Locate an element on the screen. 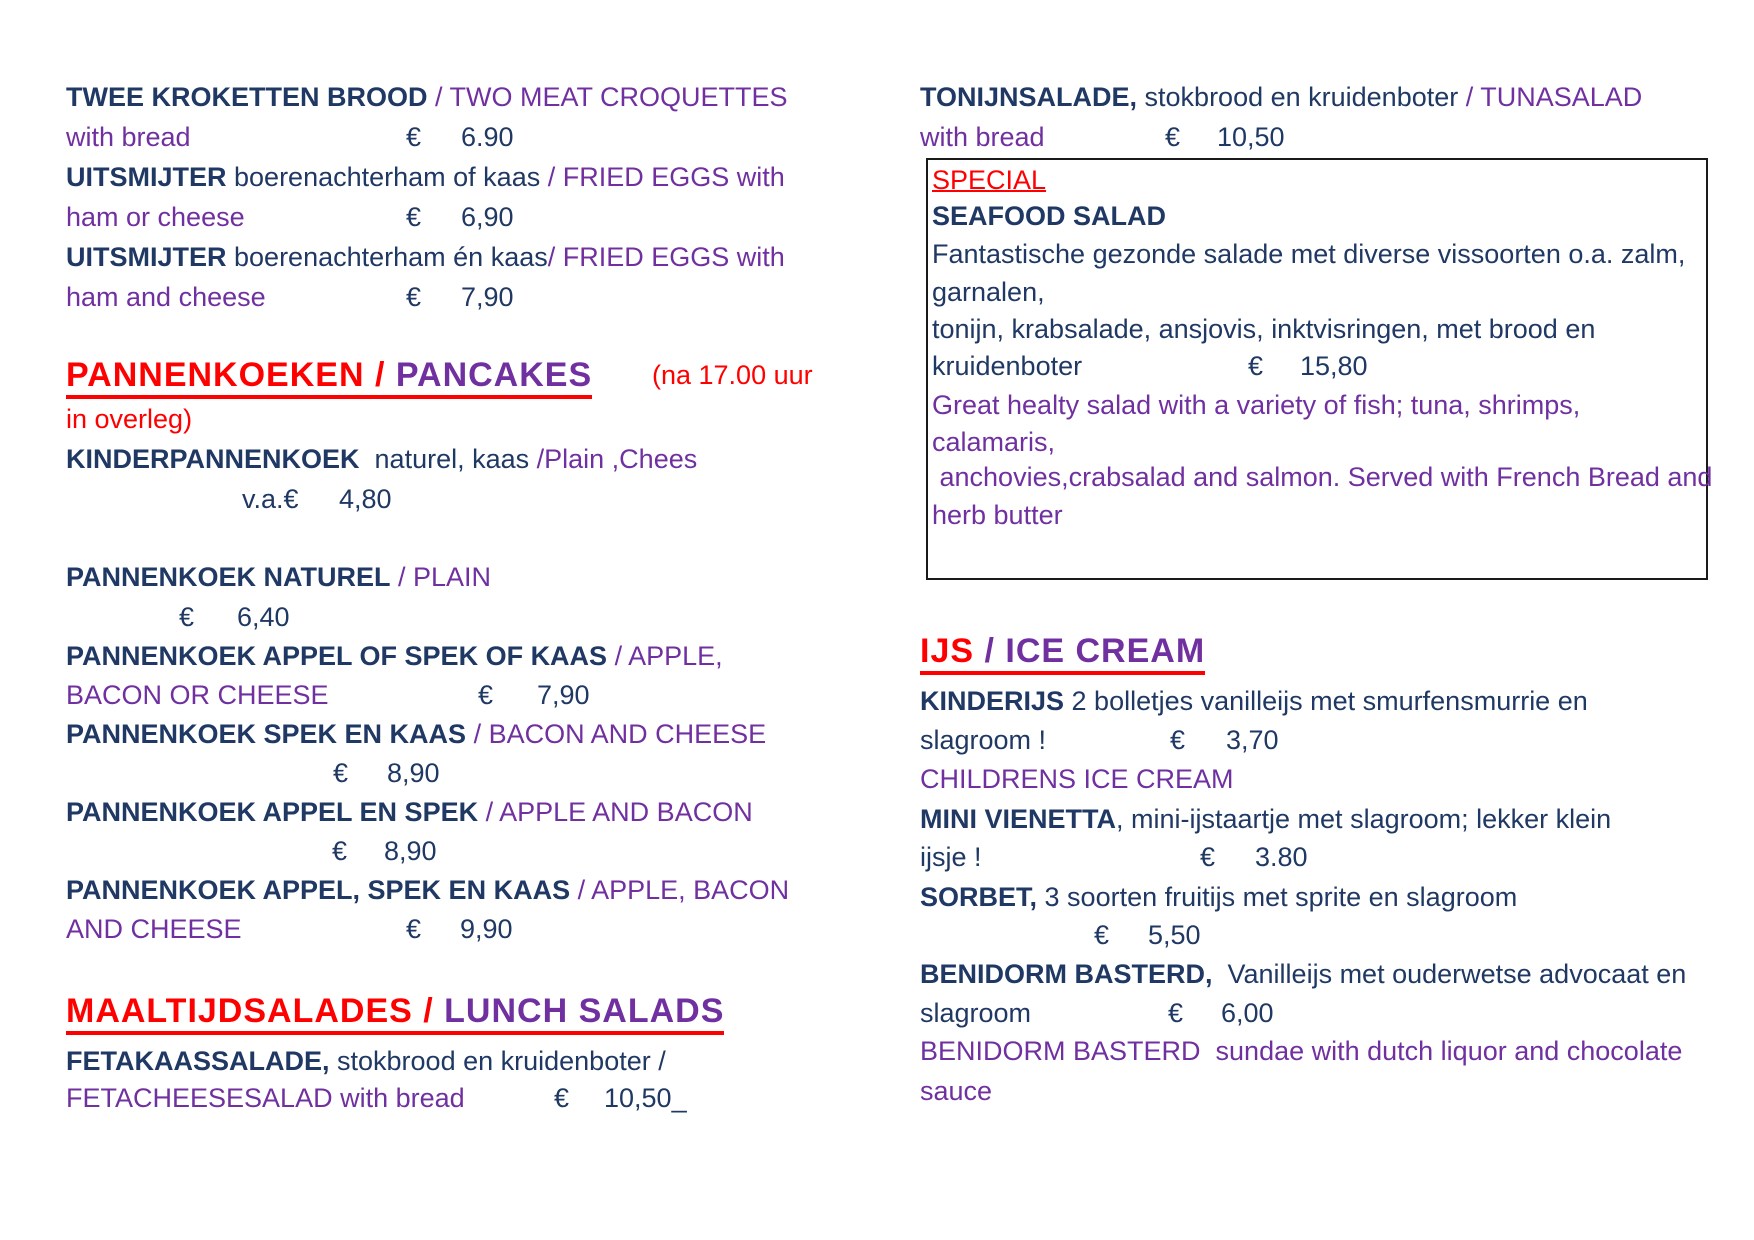 This screenshot has height=1240, width=1754. text-segment: MINI VIENETTA is located at coordinates (1018, 819).